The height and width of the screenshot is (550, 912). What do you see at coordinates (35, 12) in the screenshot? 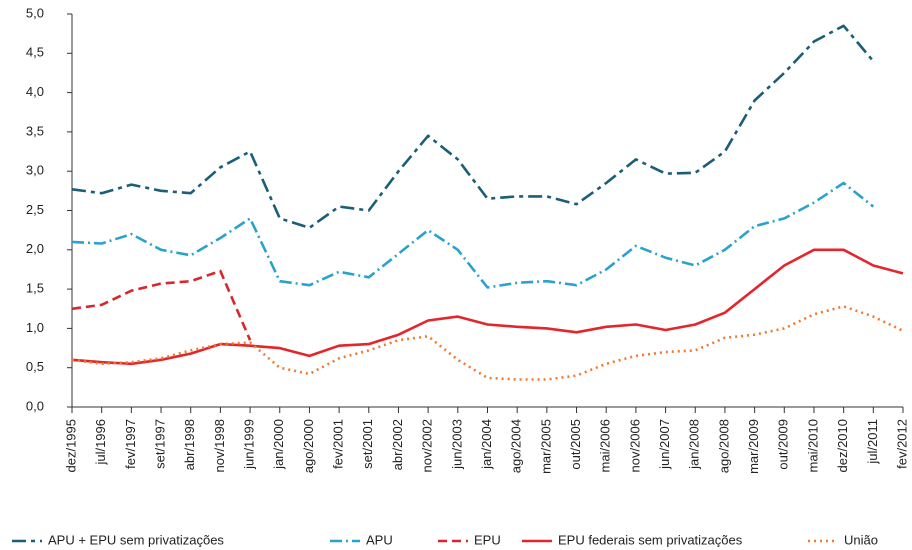
I see `y-tick-label: 5,0` at bounding box center [35, 12].